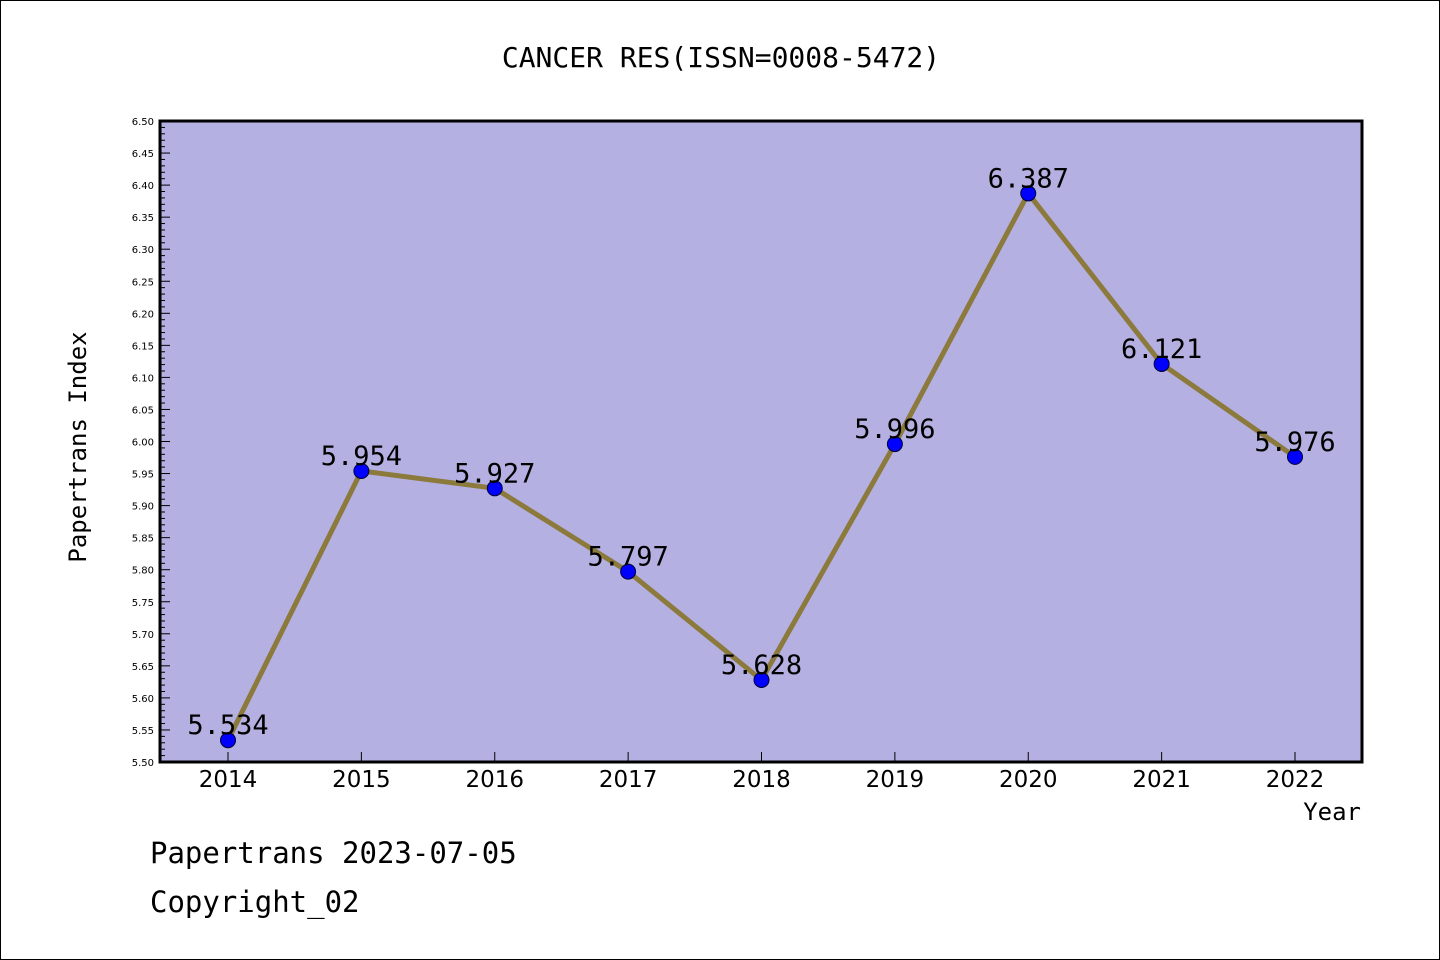 The width and height of the screenshot is (1440, 960). Describe the element at coordinates (761, 780) in the screenshot. I see `x-tick-label: 2018` at that location.